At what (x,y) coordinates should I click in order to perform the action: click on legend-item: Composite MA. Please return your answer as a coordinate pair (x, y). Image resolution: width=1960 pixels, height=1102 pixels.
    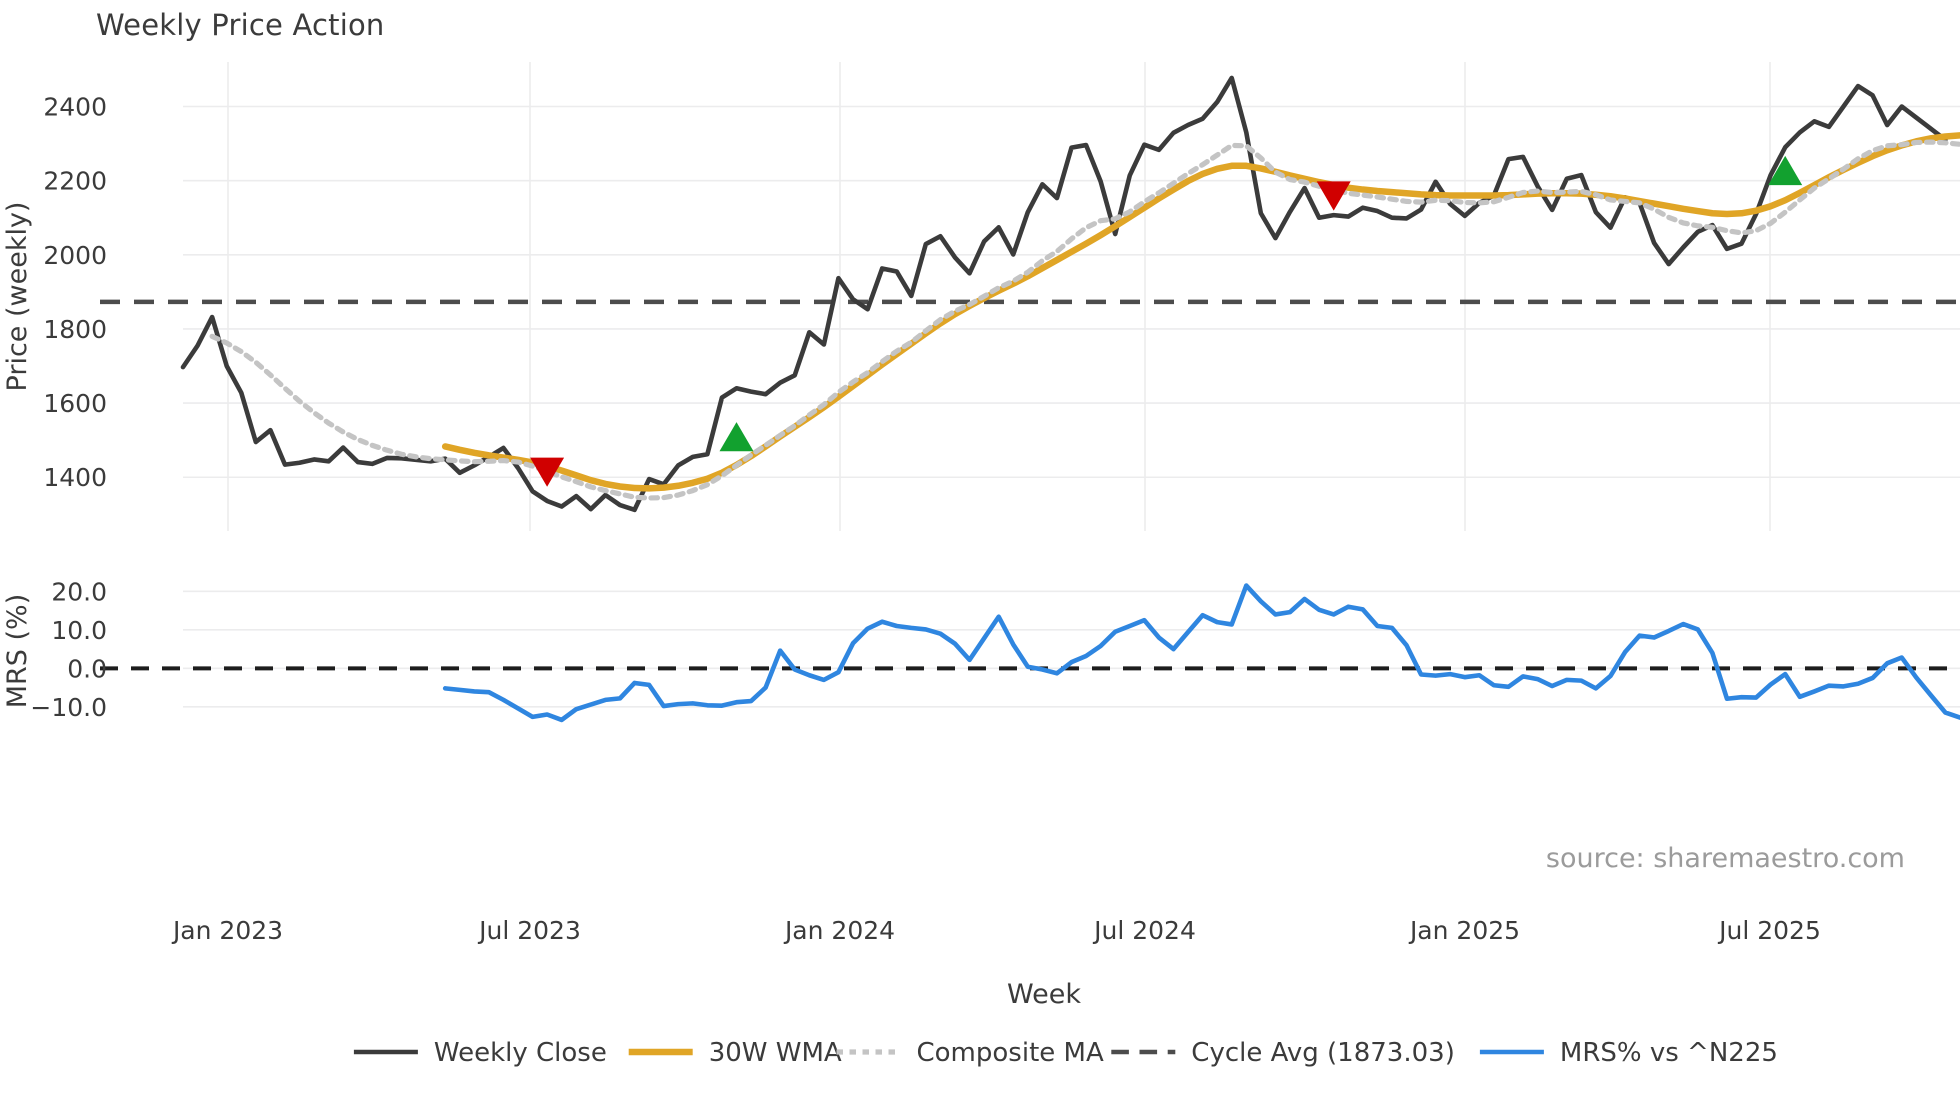
    Looking at the image, I should click on (970, 1053).